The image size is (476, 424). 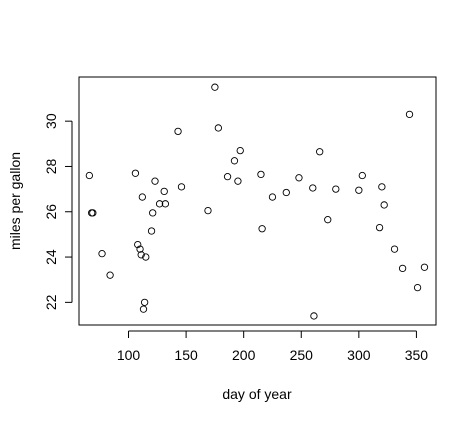 I want to click on x-tick-label: 300, so click(x=359, y=355).